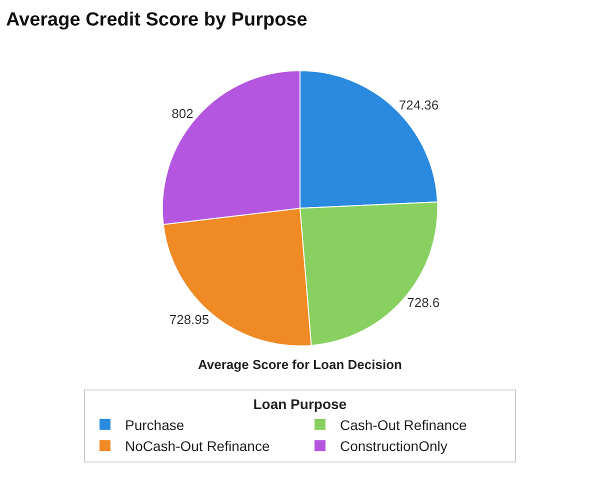 The image size is (602, 487). What do you see at coordinates (197, 446) in the screenshot?
I see `legend-label: NoCash-Out Refinance` at bounding box center [197, 446].